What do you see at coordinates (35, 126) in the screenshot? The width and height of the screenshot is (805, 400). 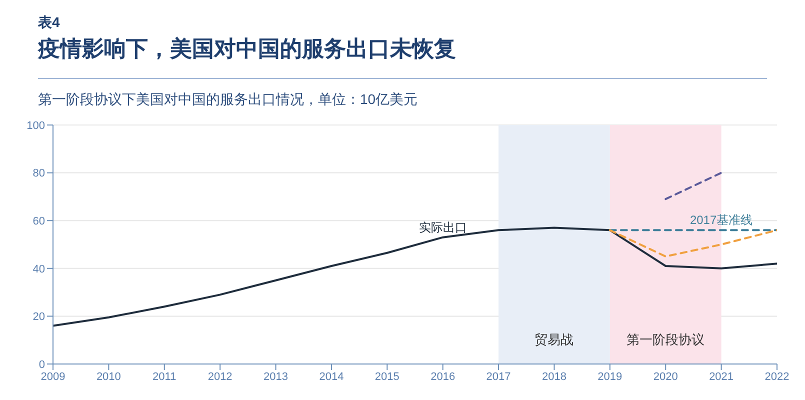 I see `y-tick-label: 100` at bounding box center [35, 126].